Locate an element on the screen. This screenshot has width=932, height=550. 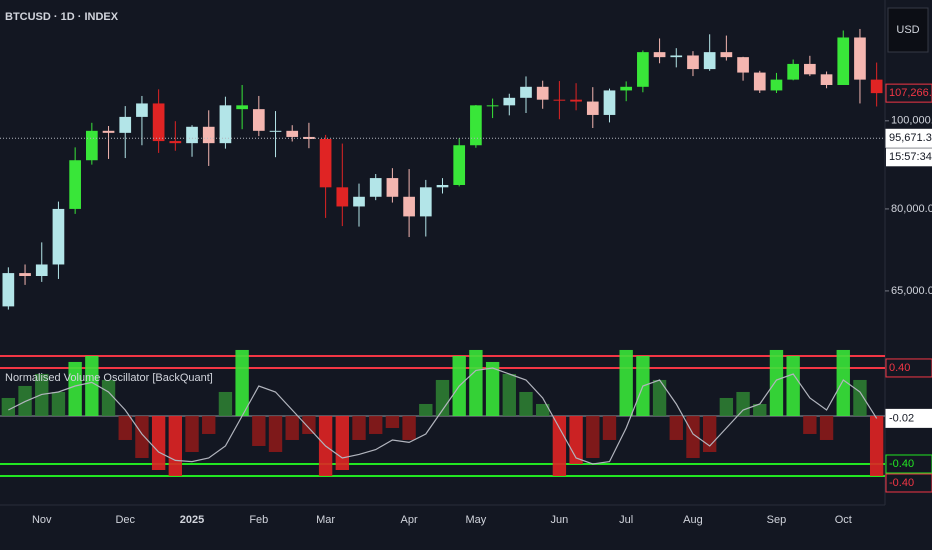
x-tick-label: Jun is located at coordinates (560, 520).